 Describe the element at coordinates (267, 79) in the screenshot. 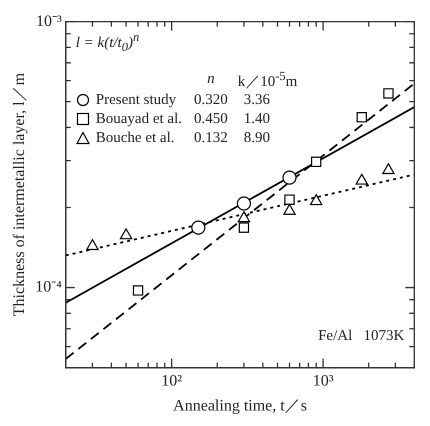

I see `annotation: k／10$^{-5}$m` at that location.